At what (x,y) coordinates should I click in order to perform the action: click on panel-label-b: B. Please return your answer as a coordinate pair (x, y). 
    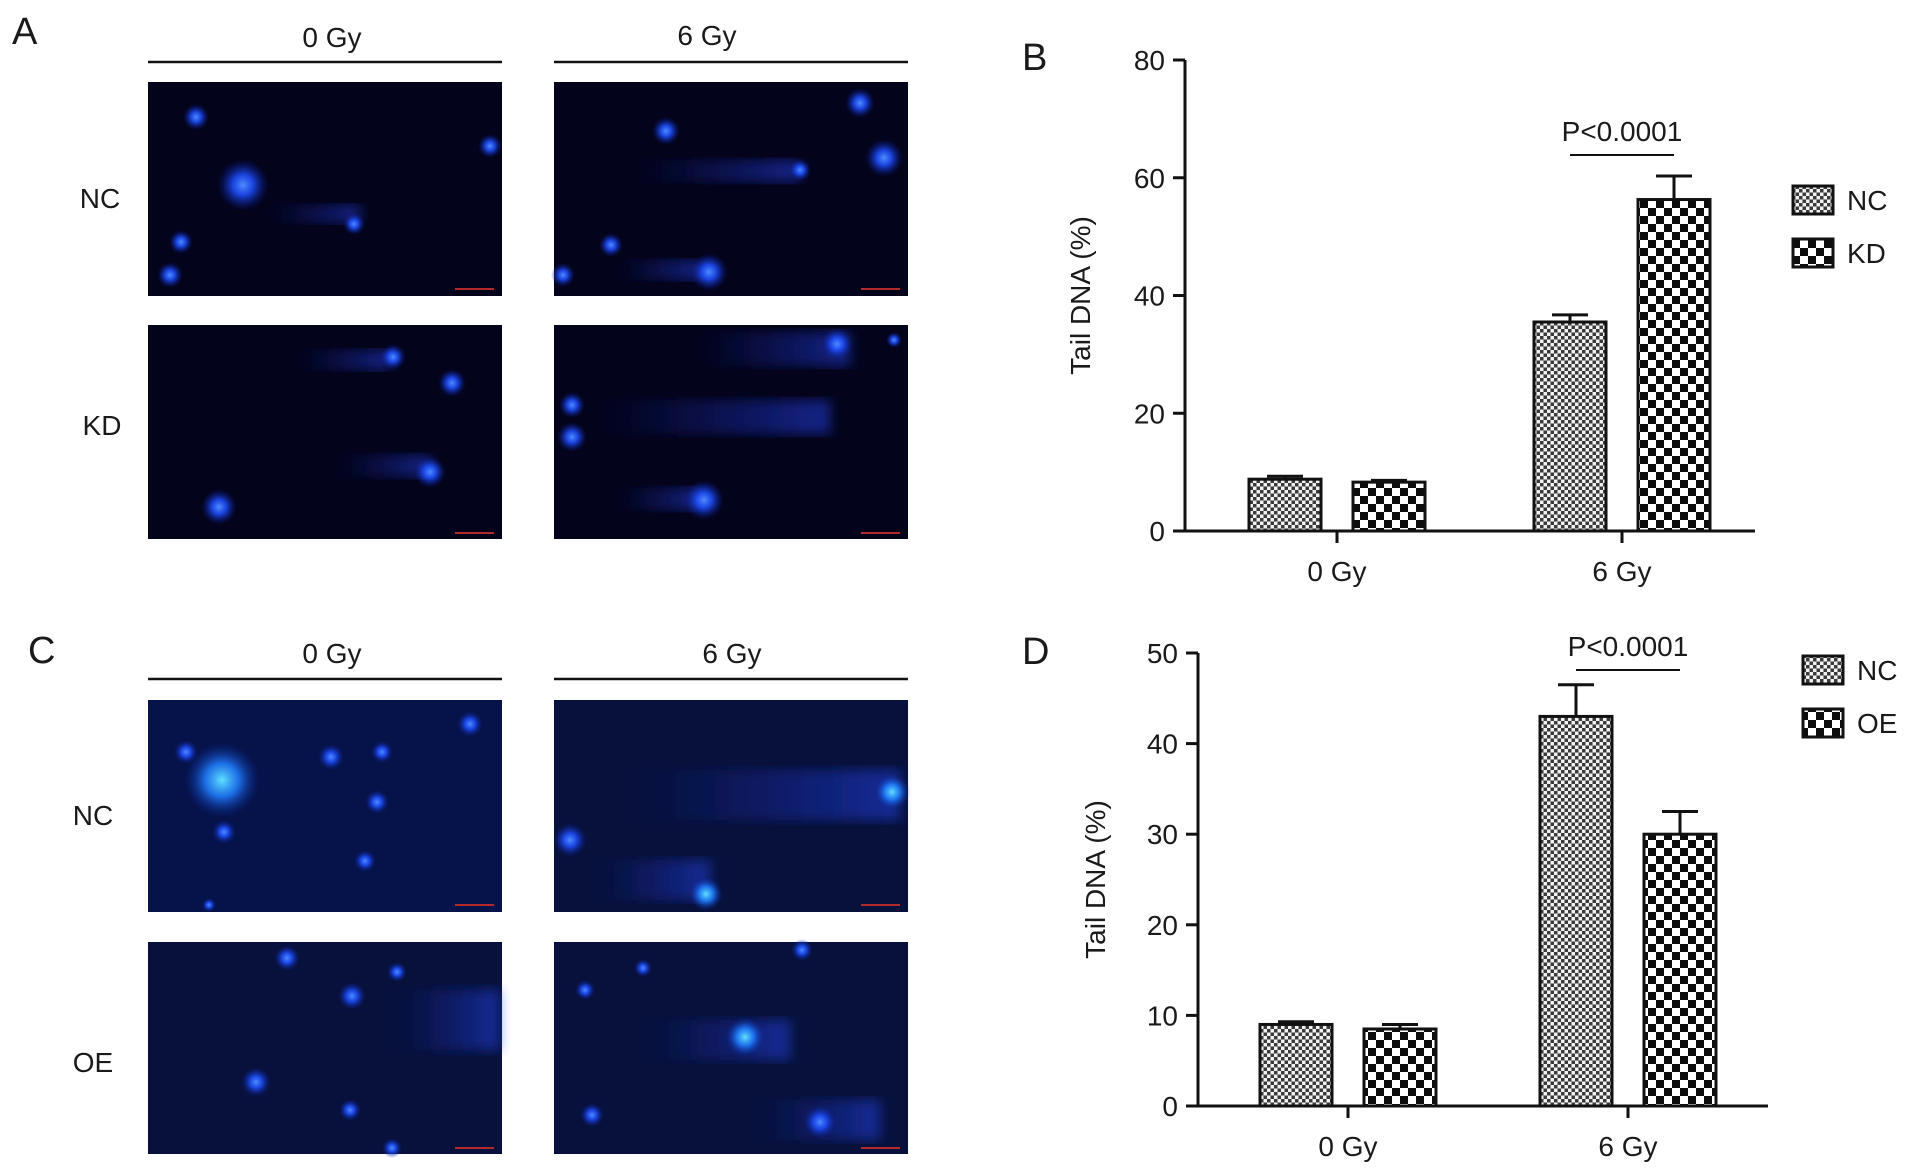
    Looking at the image, I should click on (1034, 58).